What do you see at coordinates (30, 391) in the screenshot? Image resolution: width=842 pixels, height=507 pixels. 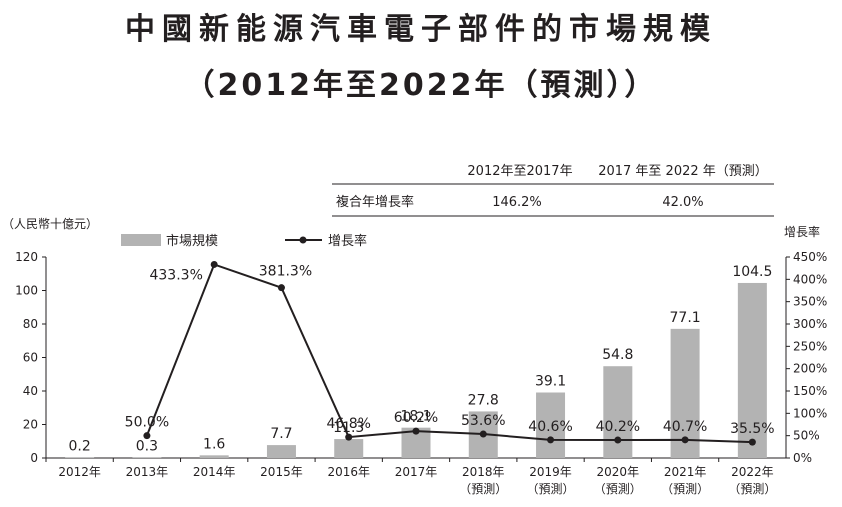 I see `left-tick-label: 40` at bounding box center [30, 391].